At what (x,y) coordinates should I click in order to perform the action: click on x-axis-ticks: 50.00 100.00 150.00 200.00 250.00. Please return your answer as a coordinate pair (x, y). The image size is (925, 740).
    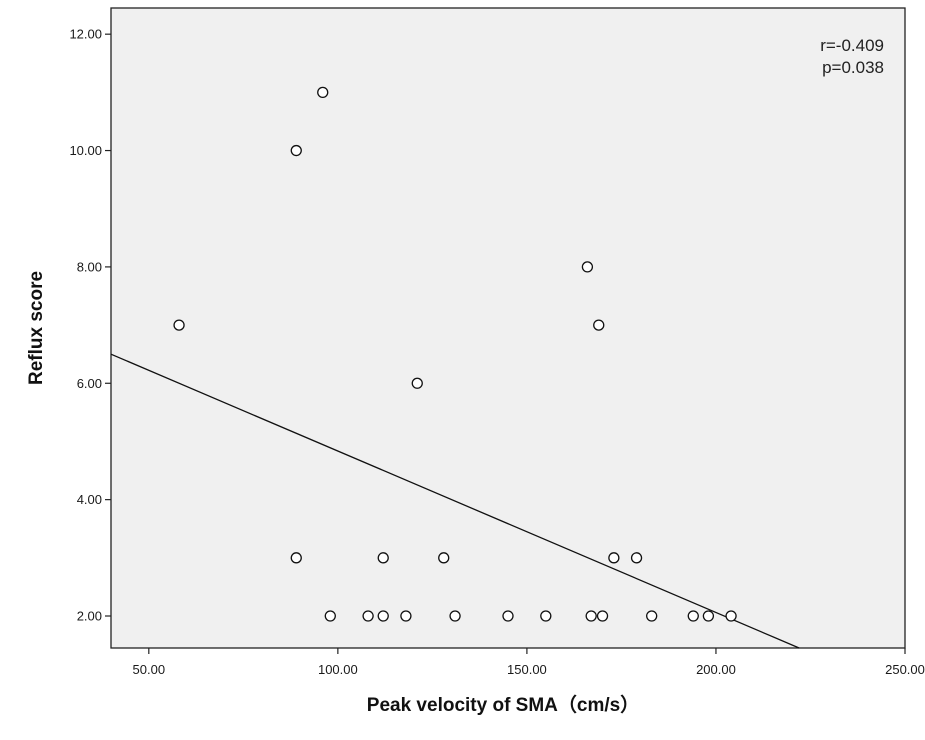
    Looking at the image, I should click on (529, 662).